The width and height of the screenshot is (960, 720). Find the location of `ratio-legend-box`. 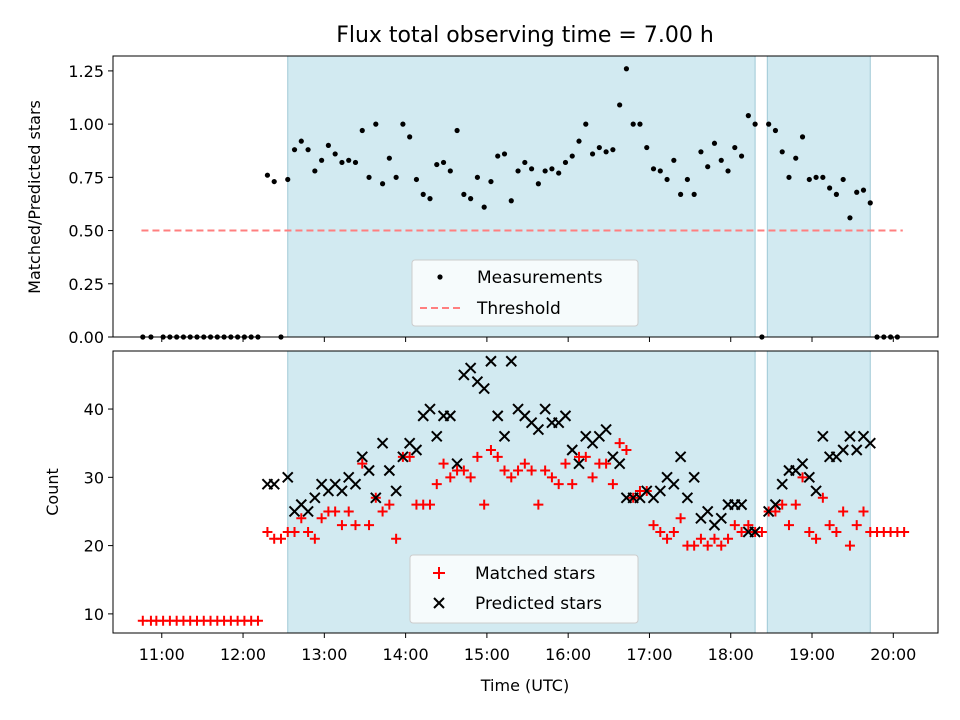

ratio-legend-box is located at coordinates (525, 293).